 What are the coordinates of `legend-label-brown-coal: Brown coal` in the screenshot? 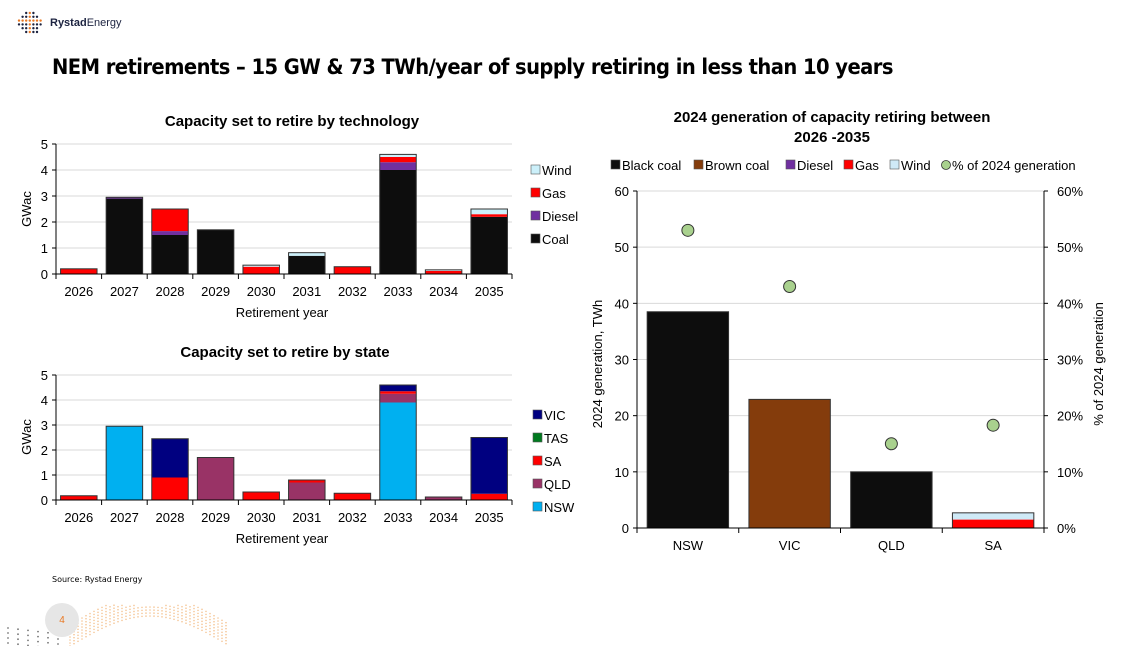 It's located at (737, 165).